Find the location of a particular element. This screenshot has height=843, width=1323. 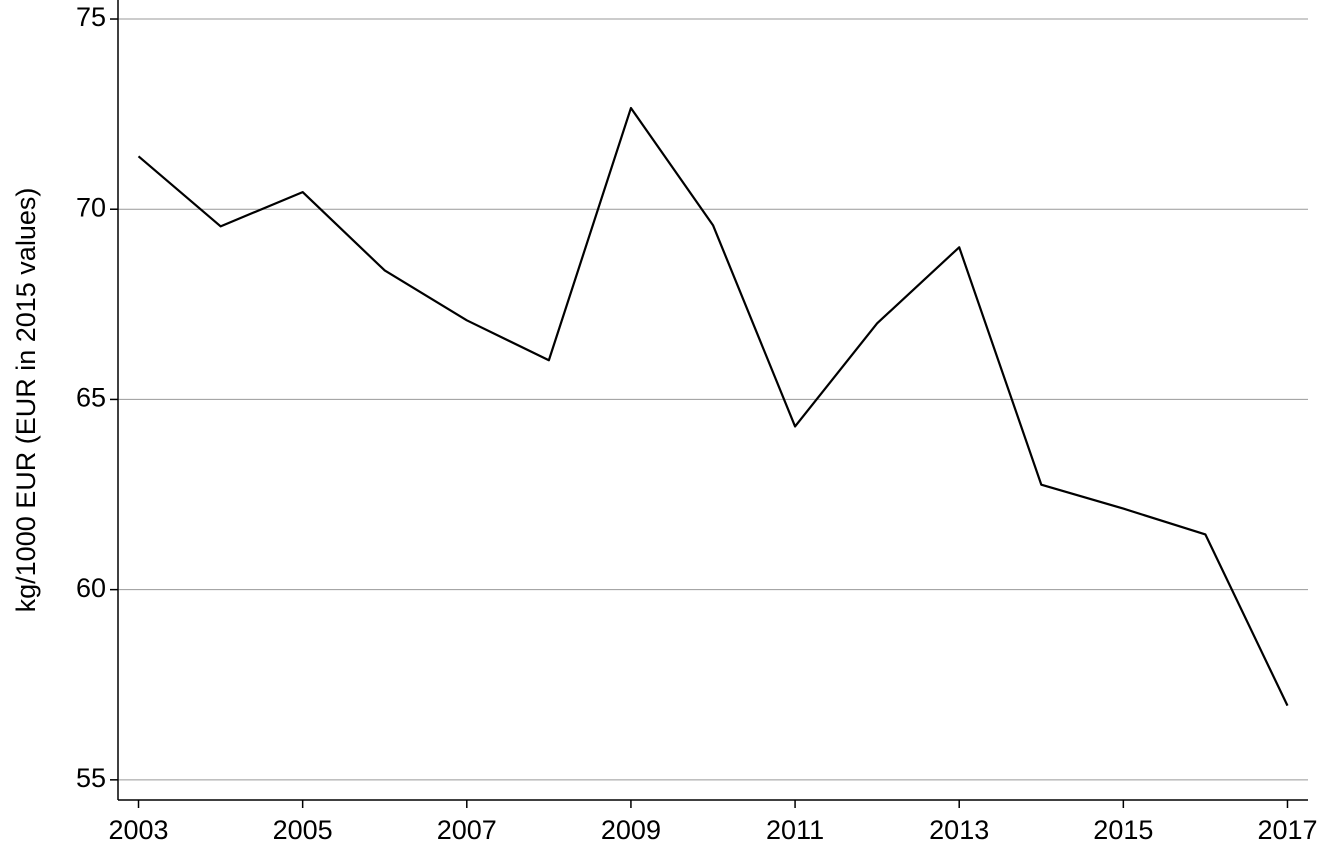

y-tick-label: 55 is located at coordinates (91, 778).